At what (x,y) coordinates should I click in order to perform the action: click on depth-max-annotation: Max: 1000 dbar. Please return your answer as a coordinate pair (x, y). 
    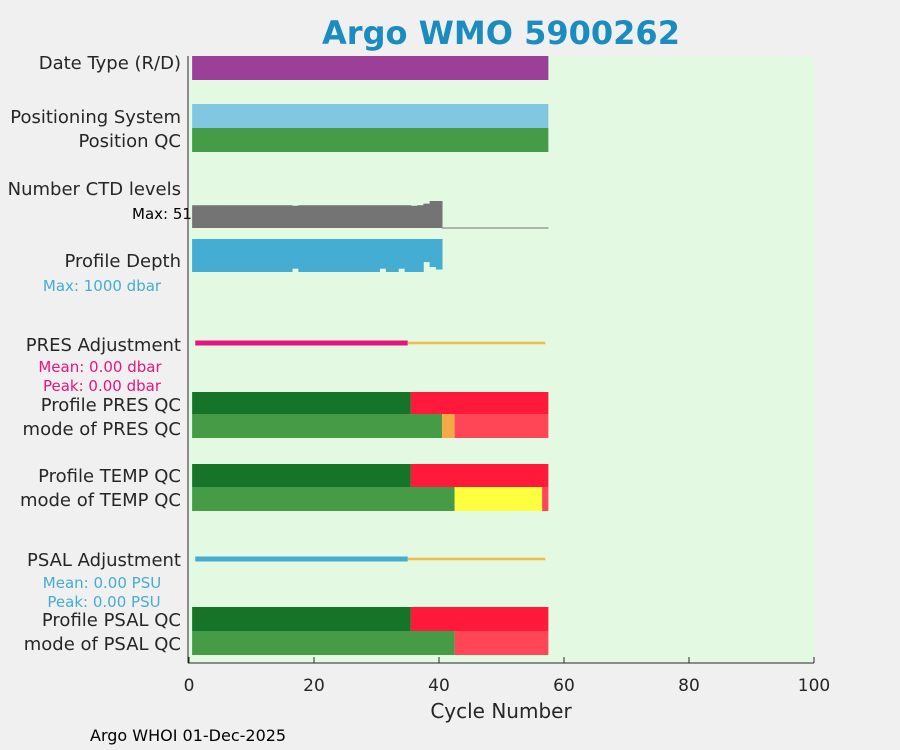
    Looking at the image, I should click on (102, 286).